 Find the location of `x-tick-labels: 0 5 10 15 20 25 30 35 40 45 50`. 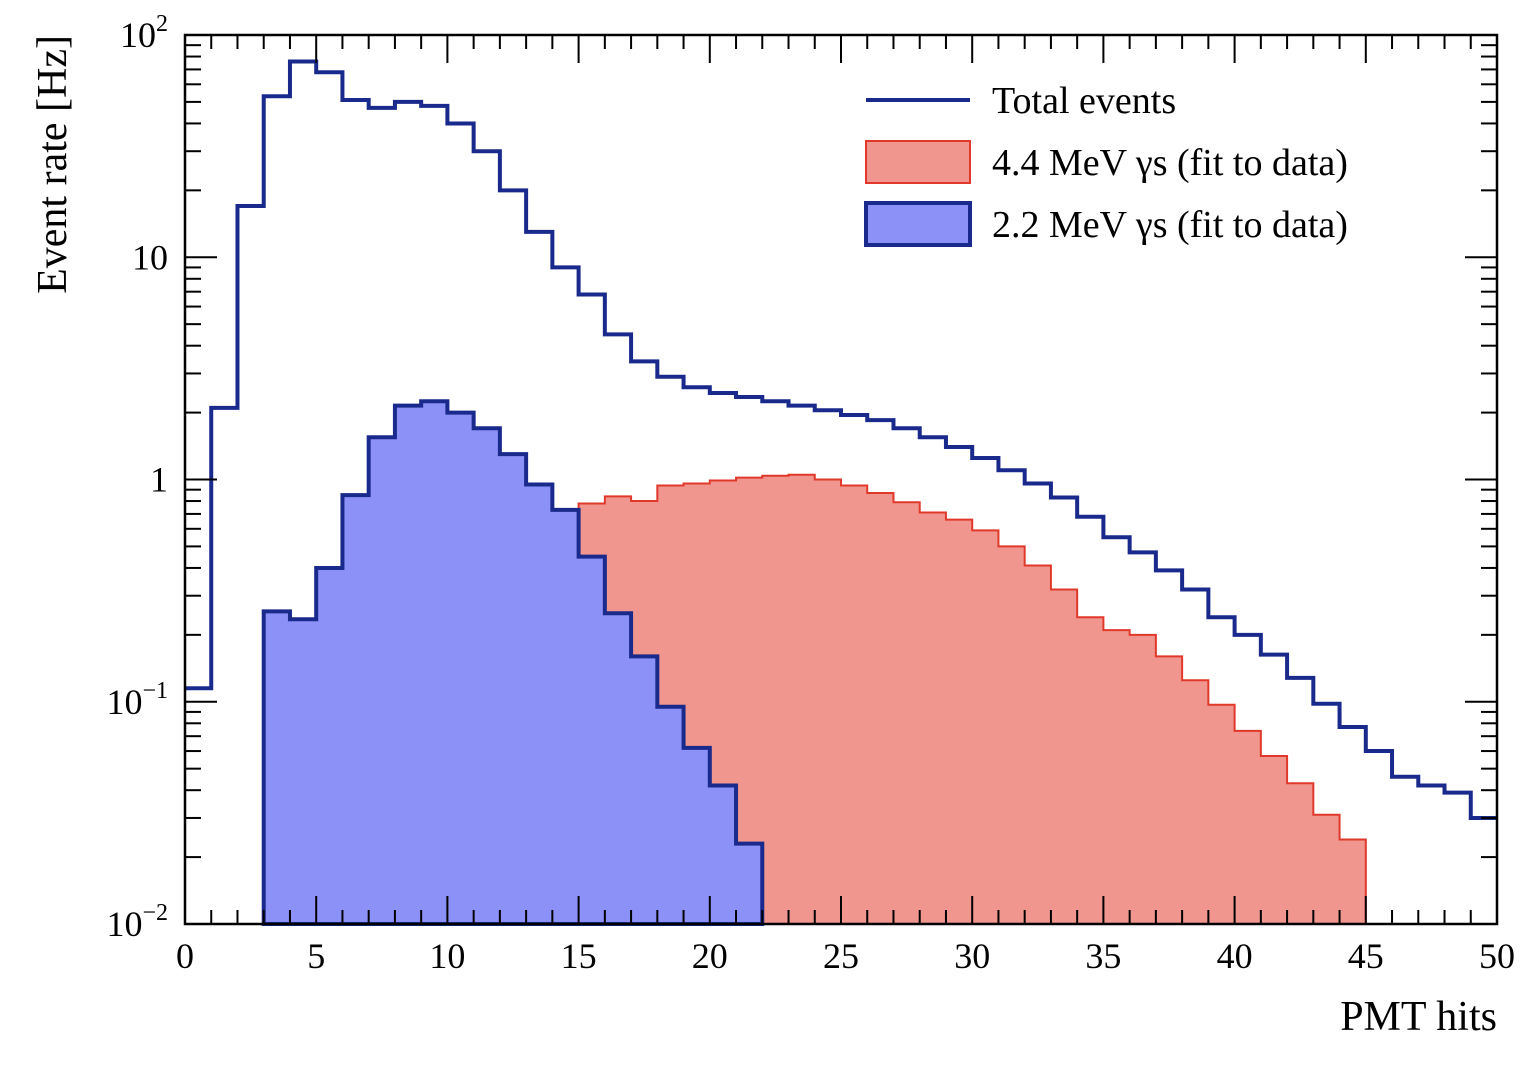

x-tick-labels: 0 5 10 15 20 25 30 35 40 45 50 is located at coordinates (845, 956).